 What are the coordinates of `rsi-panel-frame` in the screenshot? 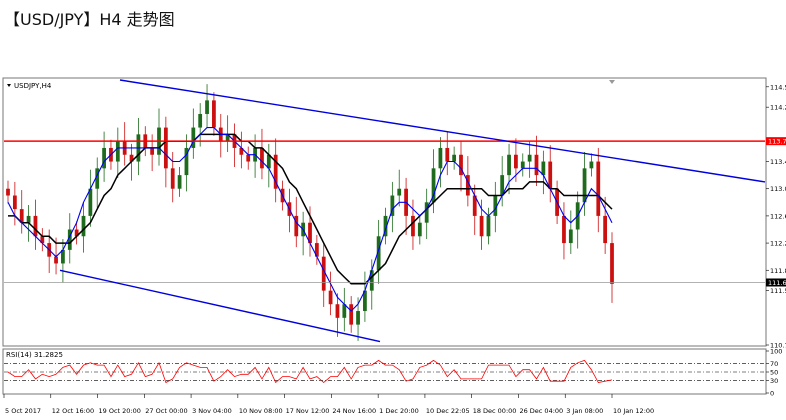 It's located at (384, 371).